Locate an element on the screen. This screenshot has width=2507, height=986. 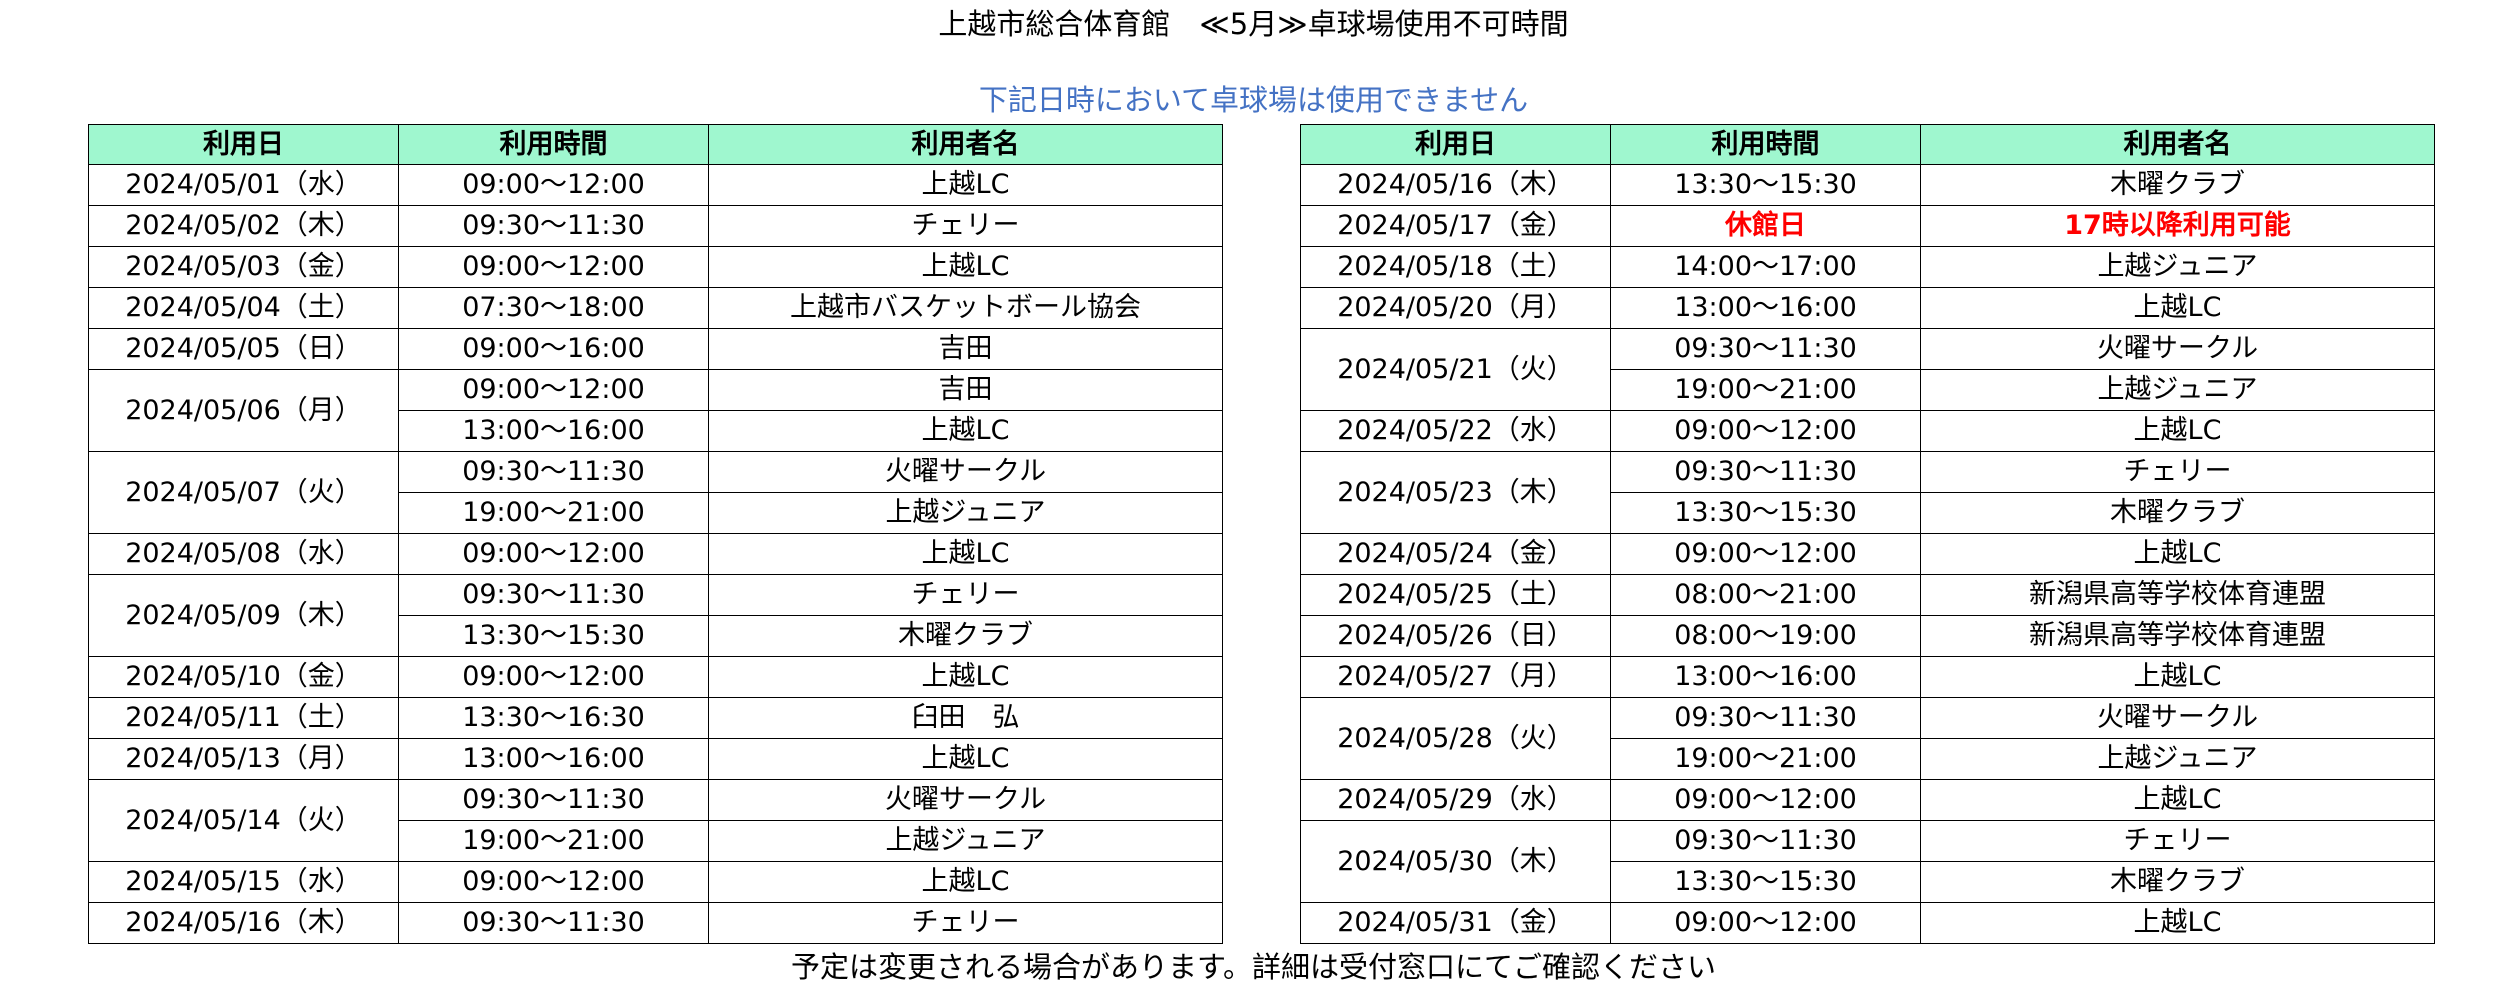
date-cell: 2024/05/14（火） is located at coordinates (243, 820).